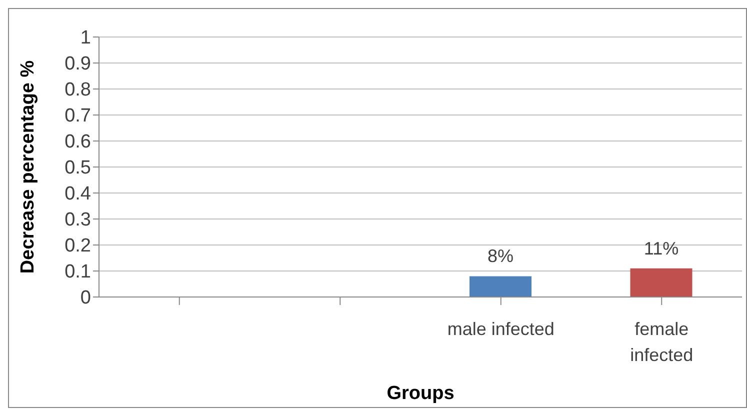  What do you see at coordinates (662, 342) in the screenshot?
I see `x-tick-label: female infected` at bounding box center [662, 342].